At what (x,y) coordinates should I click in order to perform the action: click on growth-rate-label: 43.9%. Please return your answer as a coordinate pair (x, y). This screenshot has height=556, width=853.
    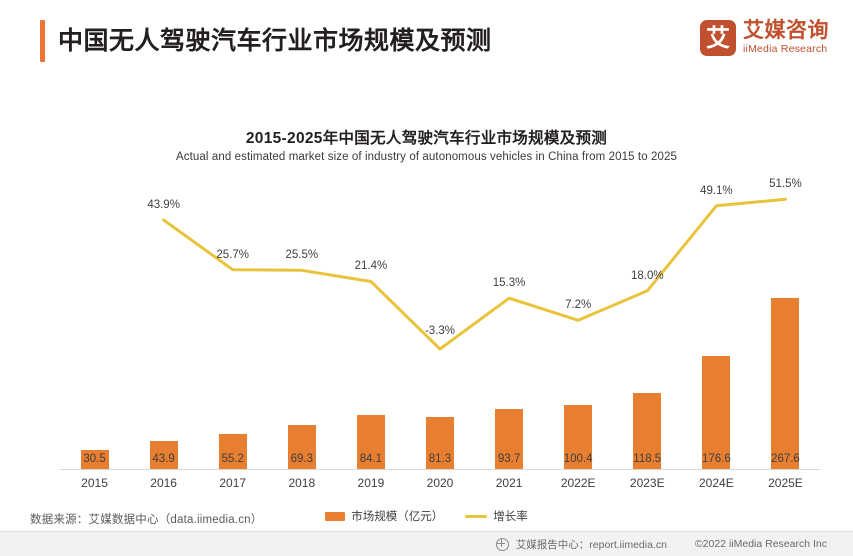
    Looking at the image, I should click on (163, 205).